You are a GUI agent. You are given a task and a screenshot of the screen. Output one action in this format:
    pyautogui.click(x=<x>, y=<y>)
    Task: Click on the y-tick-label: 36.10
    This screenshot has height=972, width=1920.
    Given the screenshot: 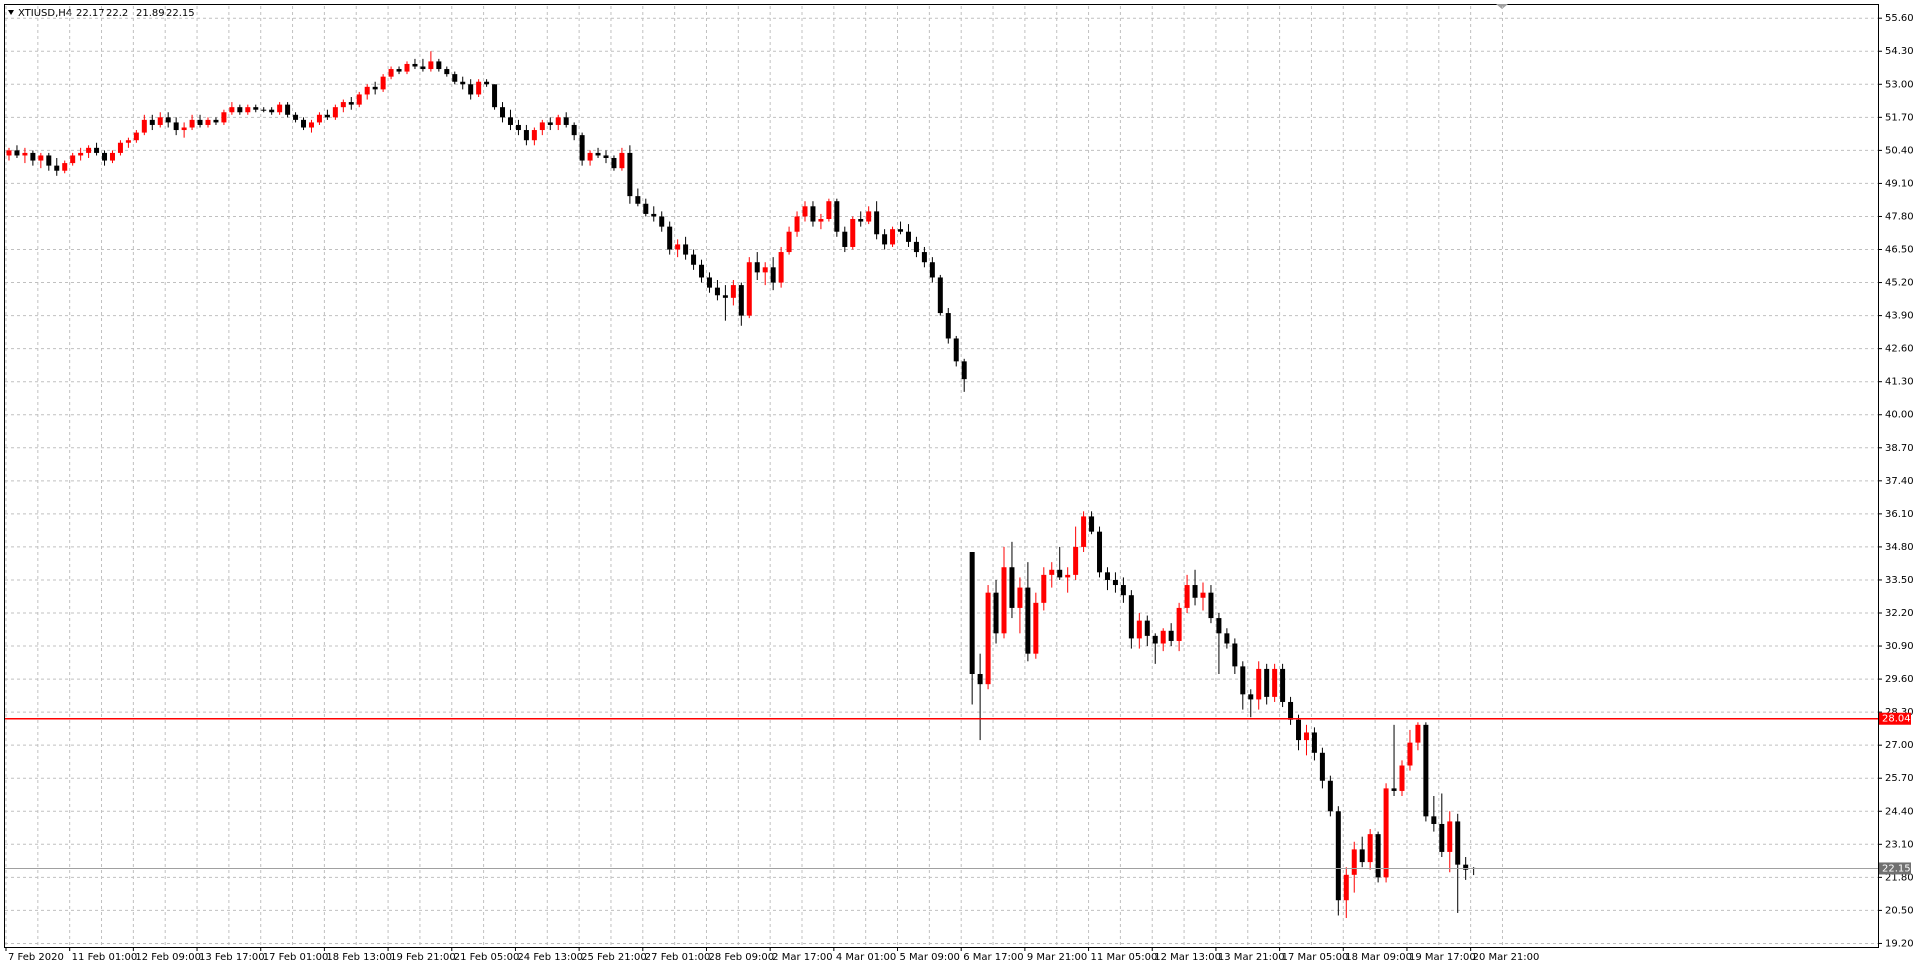 What is the action you would take?
    pyautogui.click(x=1899, y=514)
    